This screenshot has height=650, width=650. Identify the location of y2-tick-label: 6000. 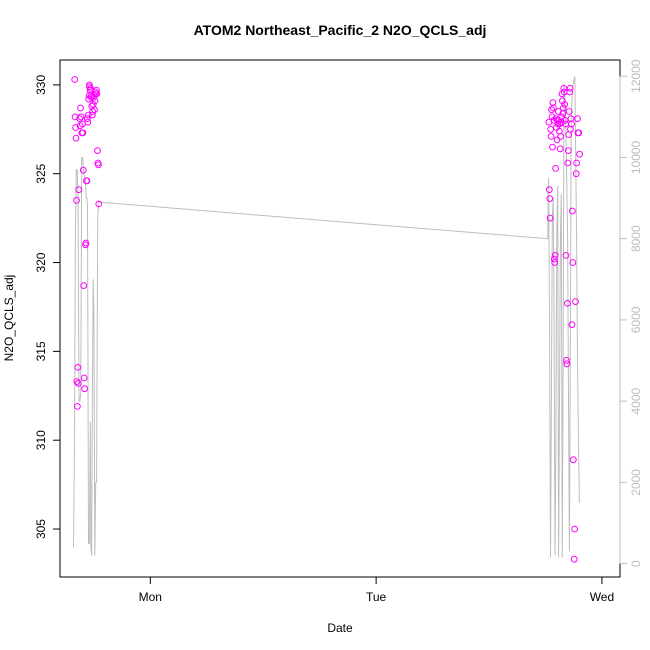
(636, 319).